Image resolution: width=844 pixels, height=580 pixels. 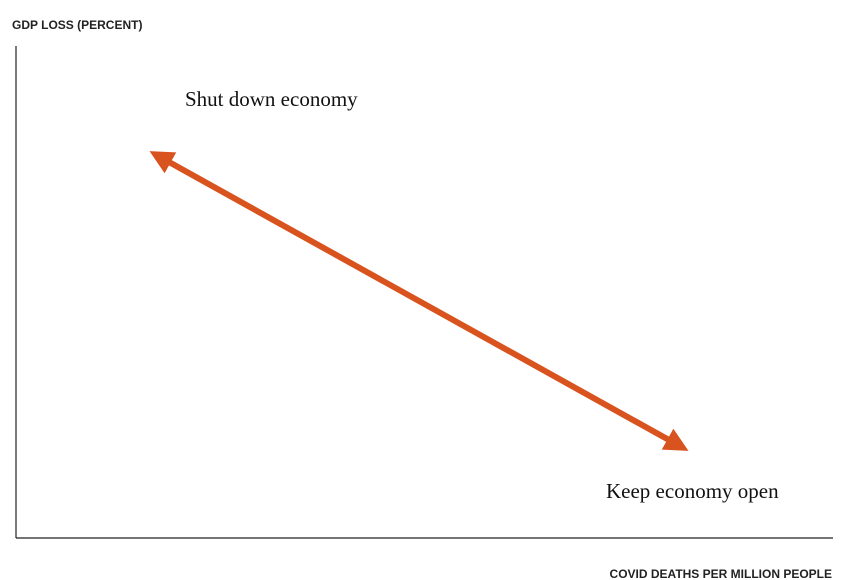 What do you see at coordinates (271, 99) in the screenshot?
I see `annotation: Shut down economy` at bounding box center [271, 99].